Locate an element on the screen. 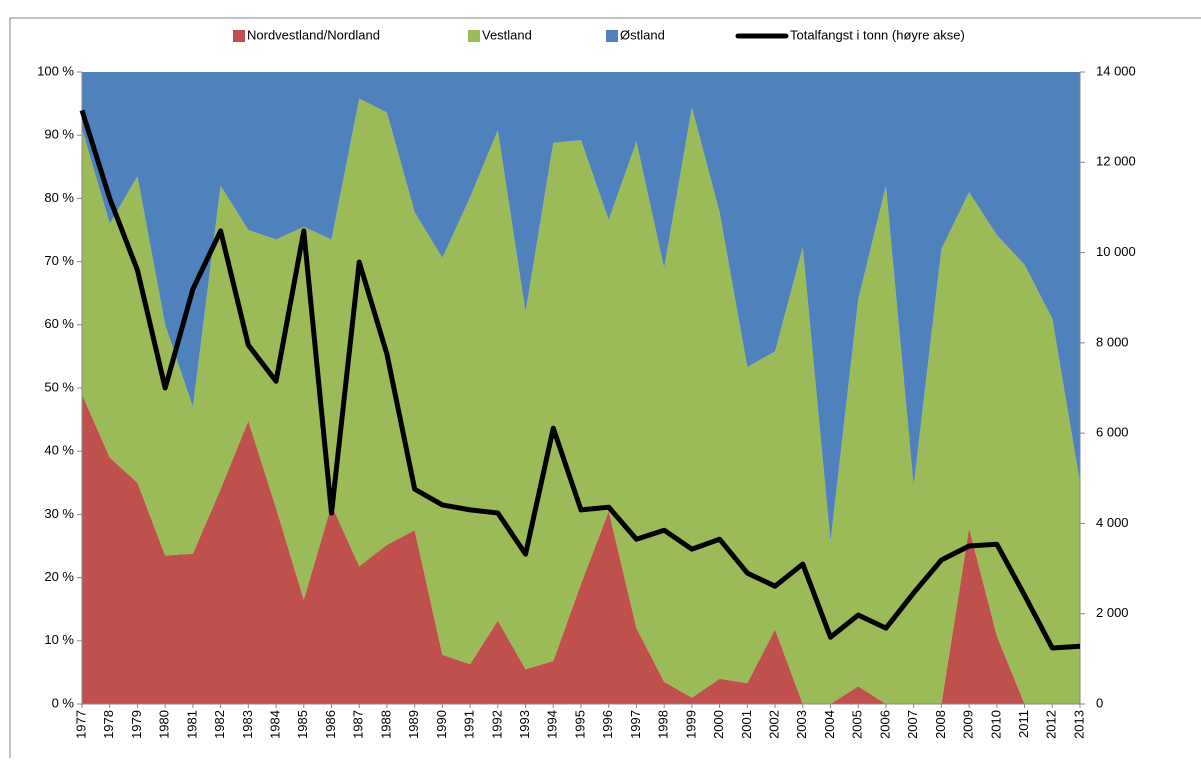  y2-tick-label: 8 000 is located at coordinates (1112, 341).